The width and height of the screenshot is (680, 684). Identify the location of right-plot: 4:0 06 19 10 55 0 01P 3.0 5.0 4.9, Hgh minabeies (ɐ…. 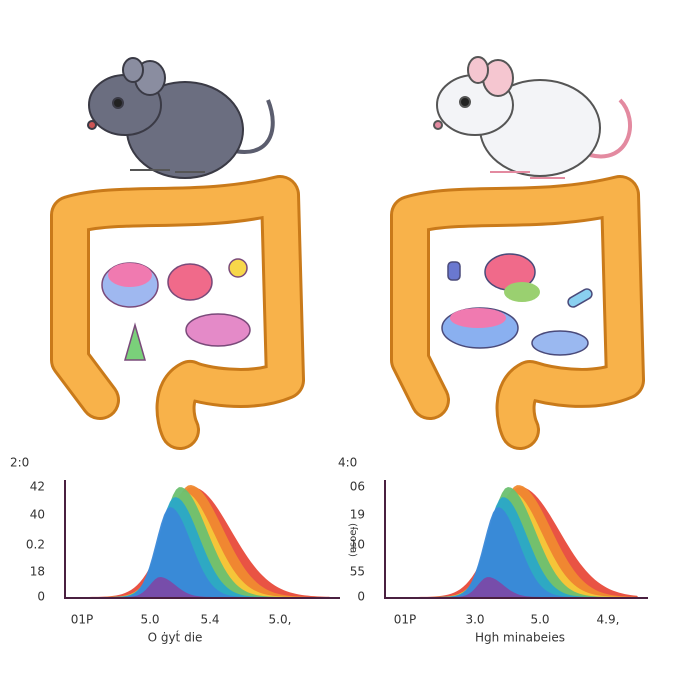
(493, 550).